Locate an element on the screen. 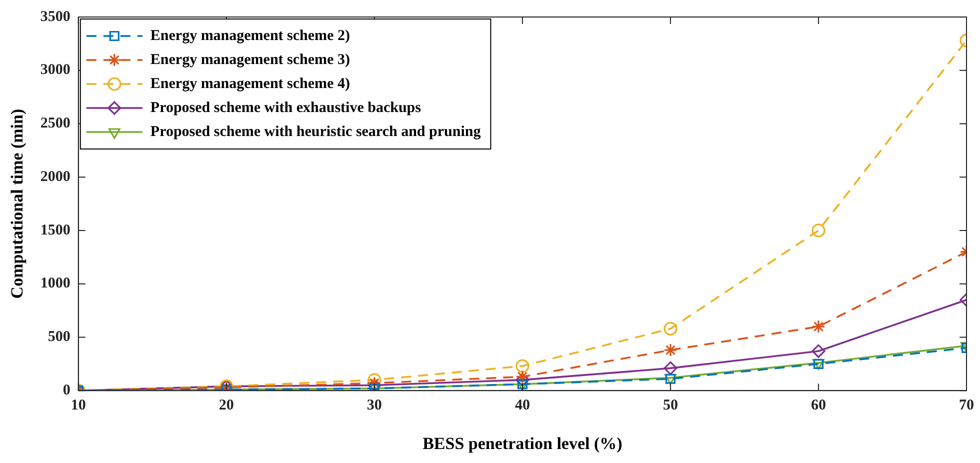  x-tick-label: 10 is located at coordinates (78, 405).